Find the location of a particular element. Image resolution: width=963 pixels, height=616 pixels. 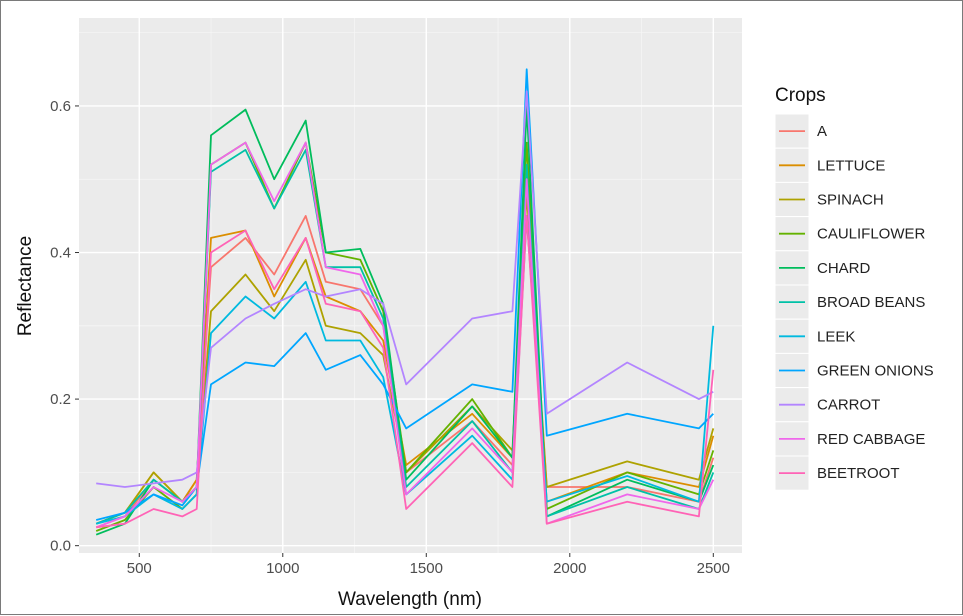

legend-item: CAULIFLOWER is located at coordinates (850, 234).